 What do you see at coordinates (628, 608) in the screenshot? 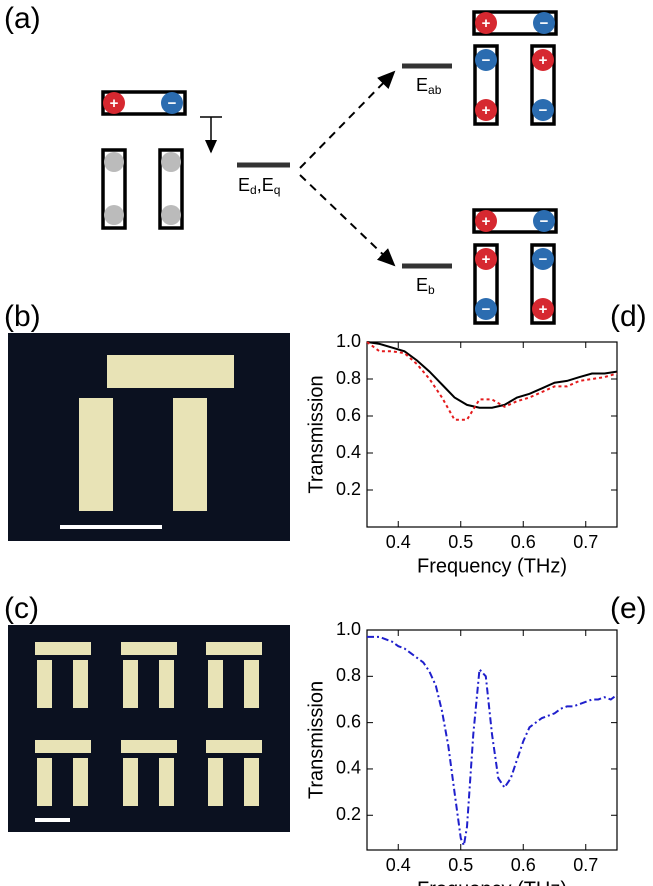
I see `panel-label: (e)` at bounding box center [628, 608].